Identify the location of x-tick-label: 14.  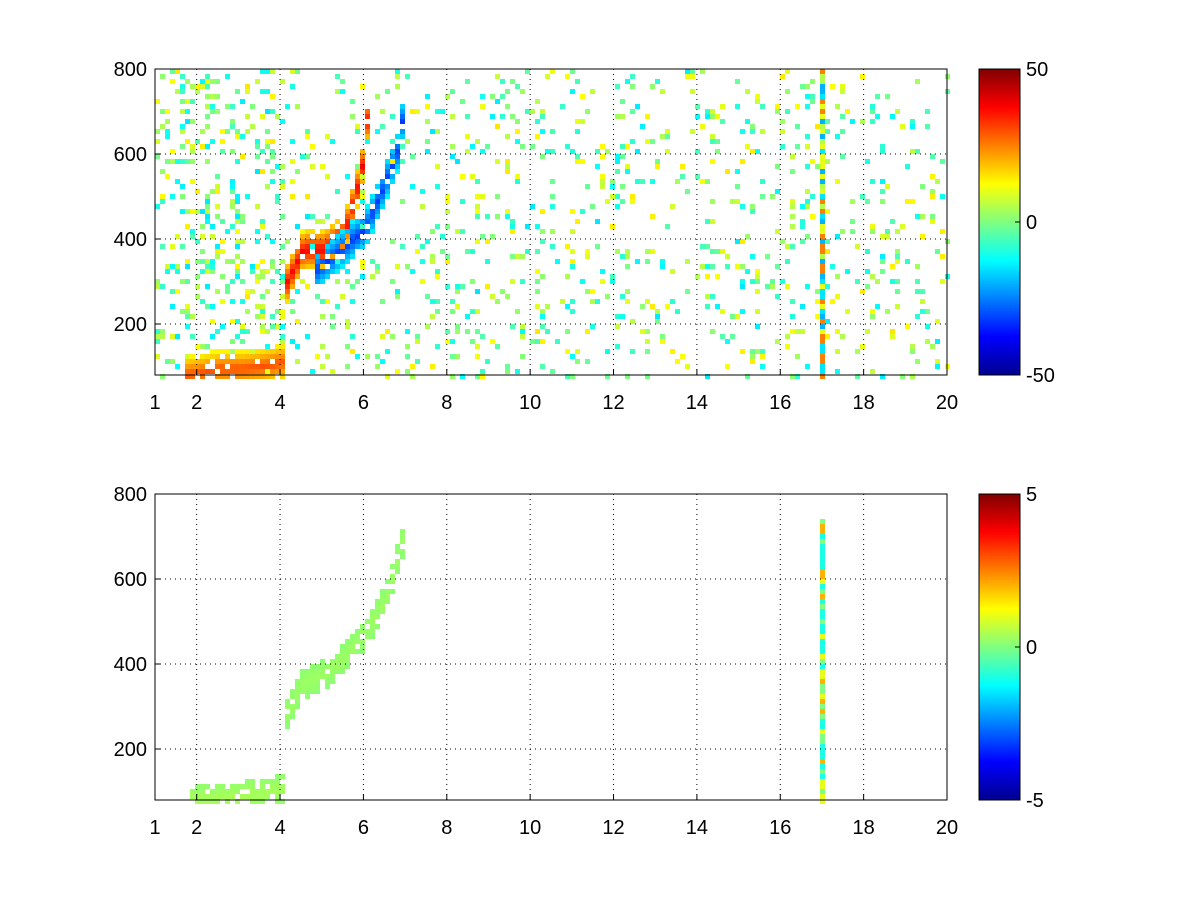
(697, 403).